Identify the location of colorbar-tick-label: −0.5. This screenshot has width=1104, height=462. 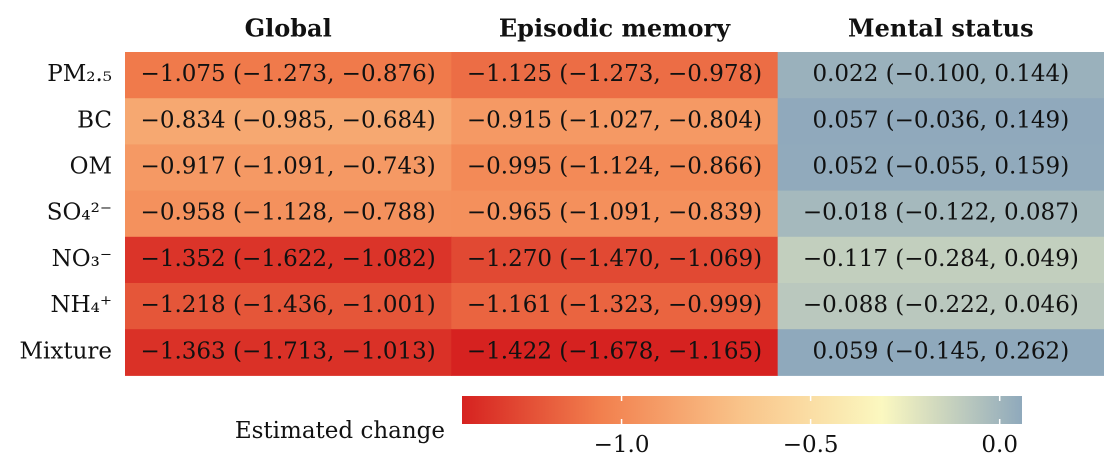
(811, 445).